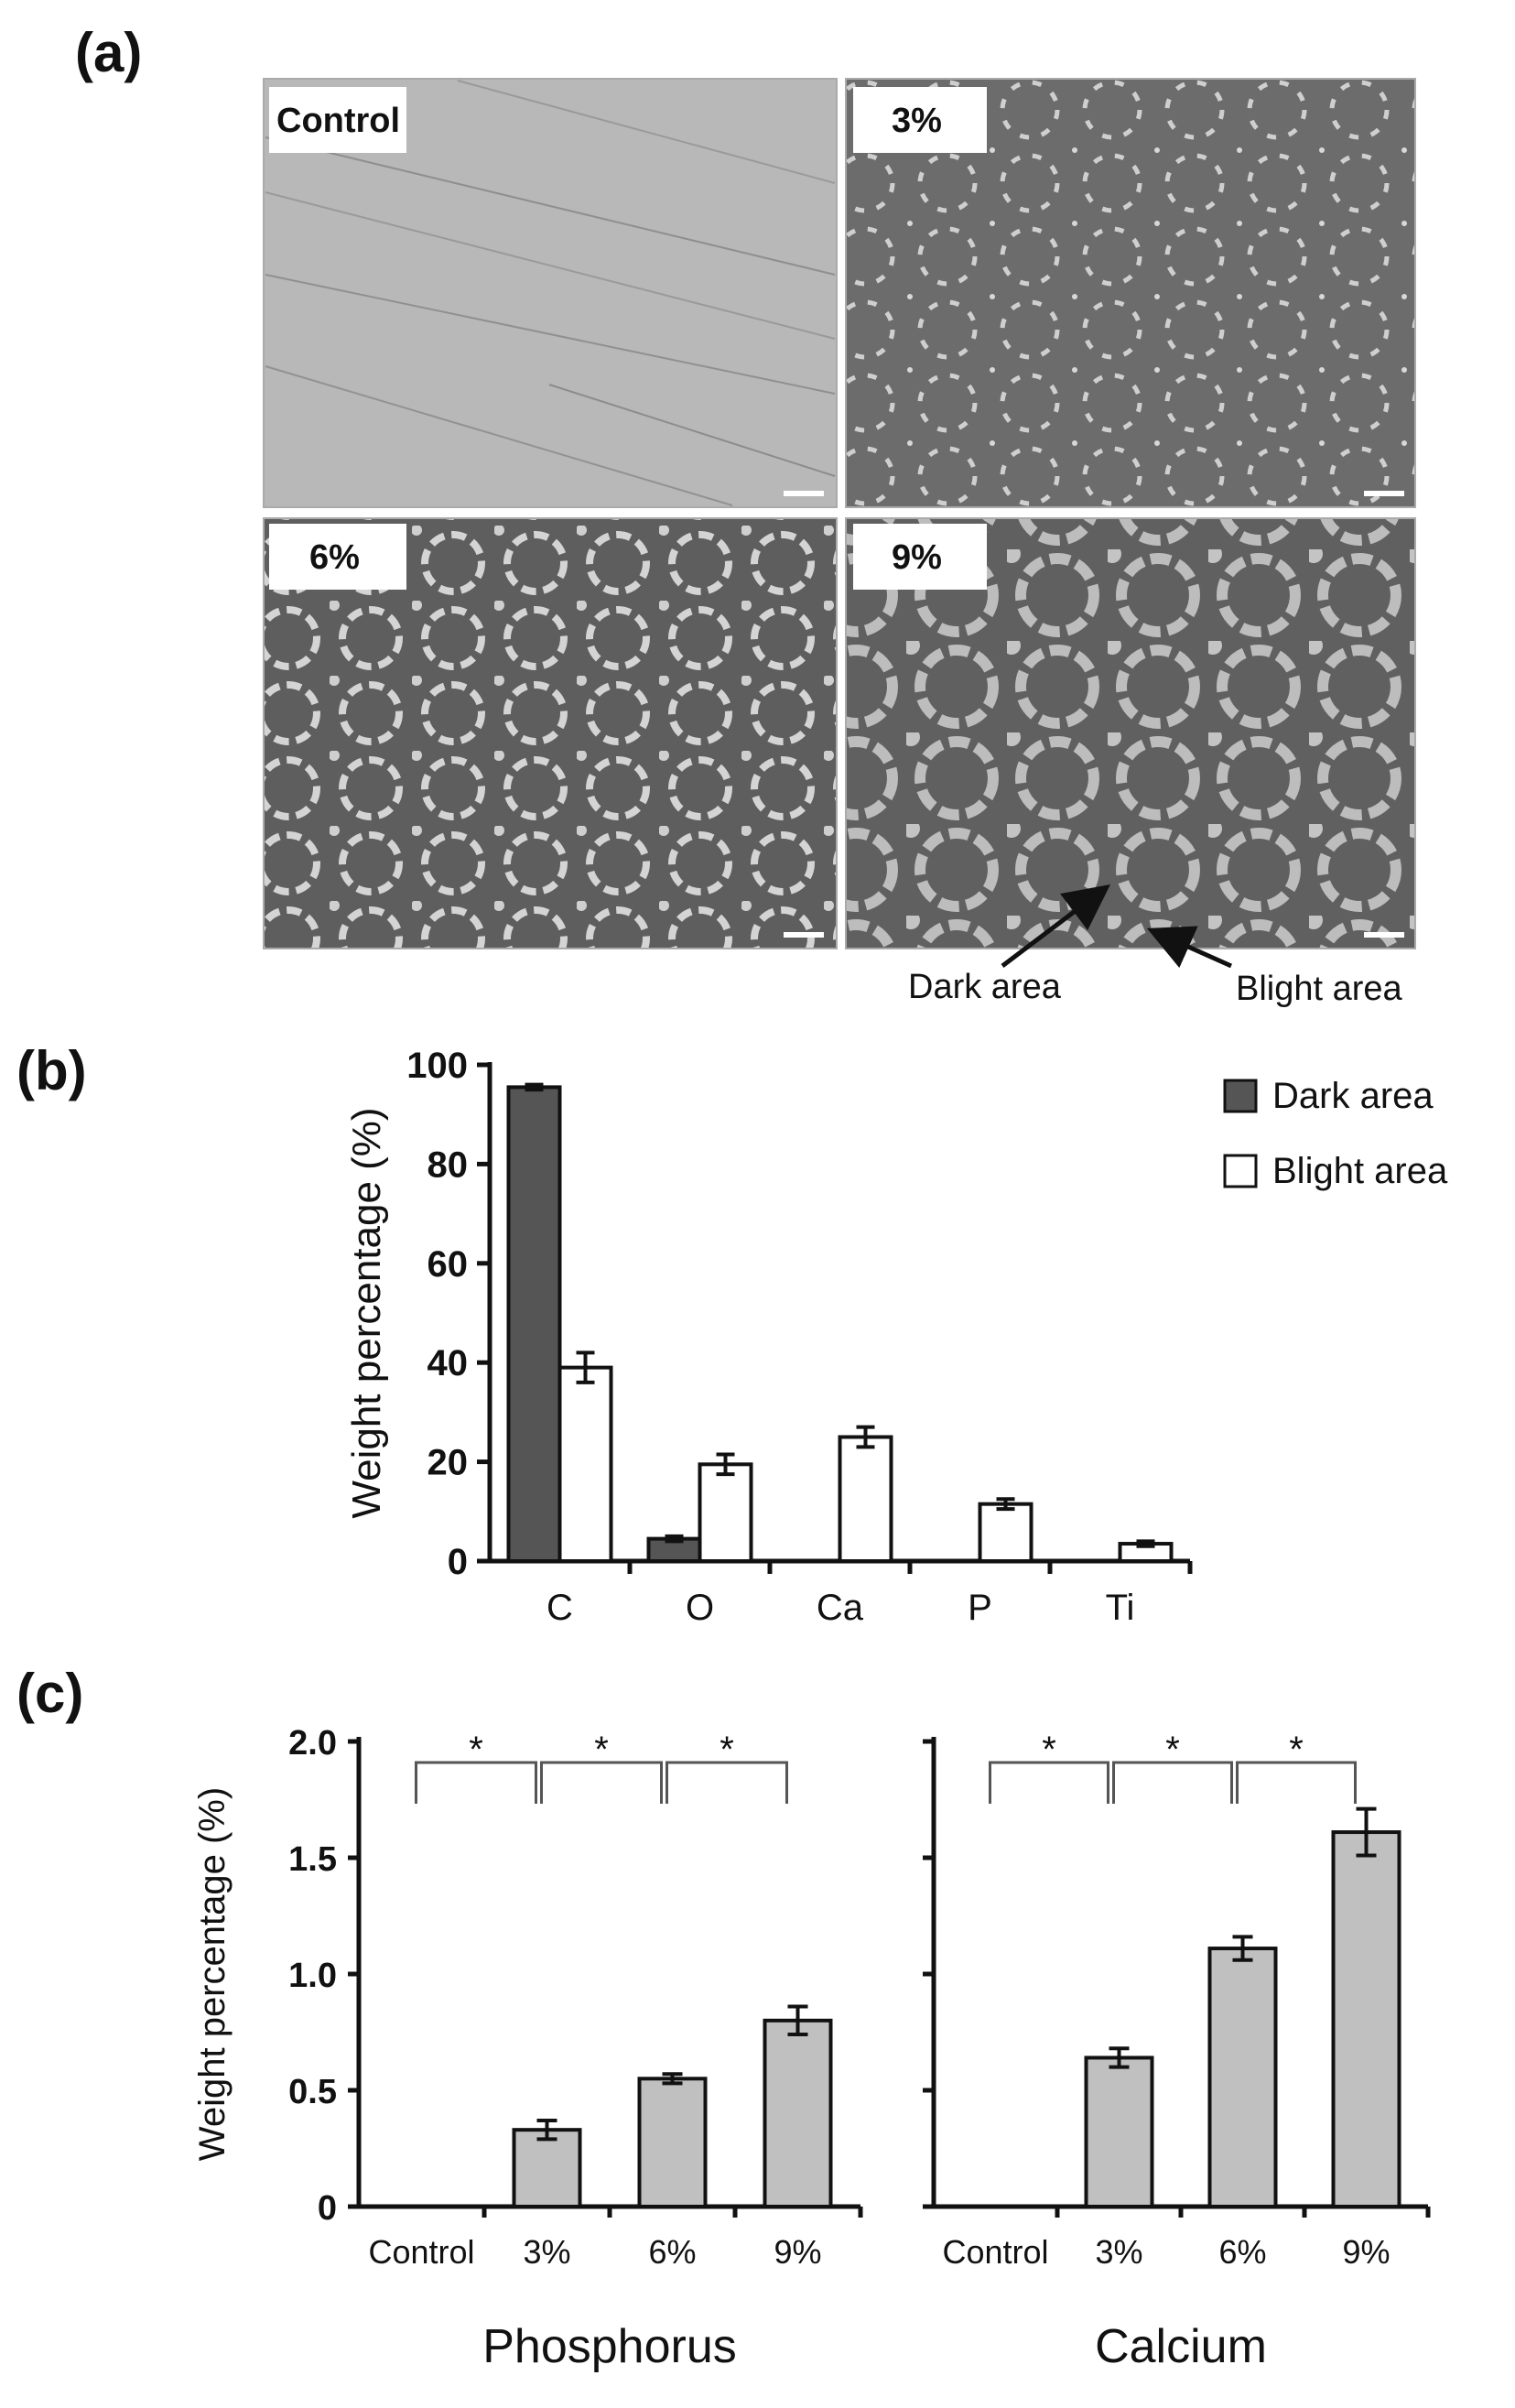 This screenshot has height=2408, width=1515. Describe the element at coordinates (1319, 989) in the screenshot. I see `bright-area-label: Blight area` at that location.